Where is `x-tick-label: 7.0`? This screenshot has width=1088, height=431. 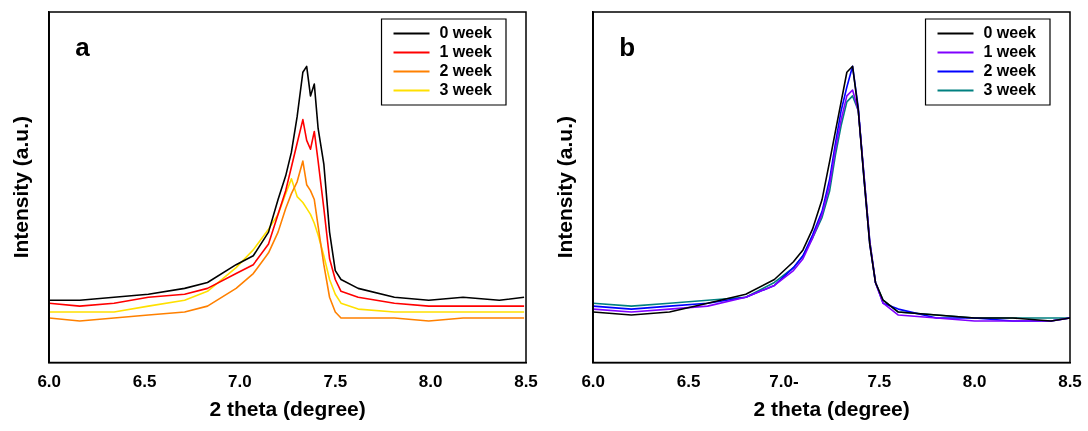 x-tick-label: 7.0 is located at coordinates (240, 382).